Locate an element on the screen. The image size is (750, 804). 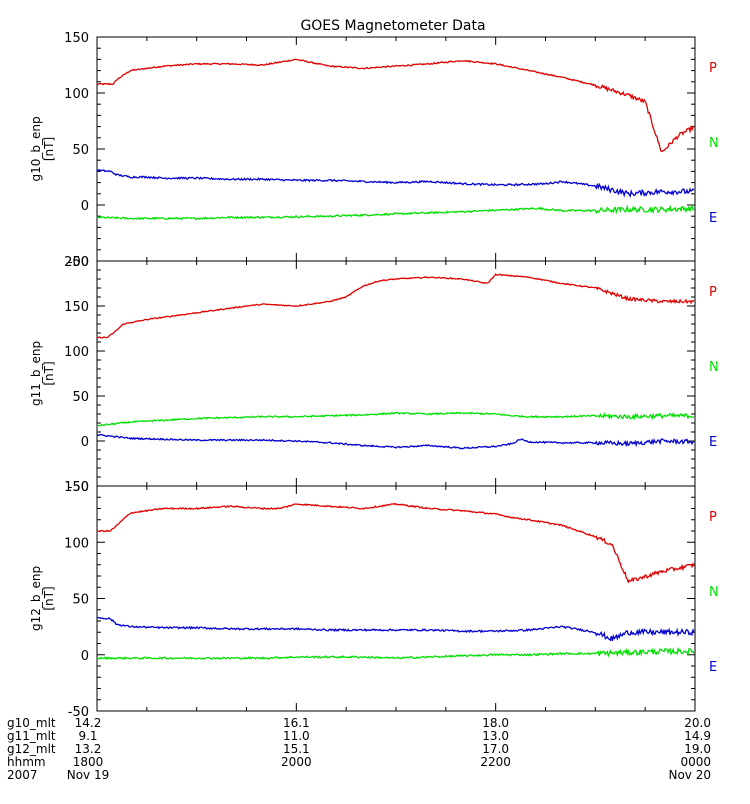
panel3-ytick-label: -50 is located at coordinates (78, 712).